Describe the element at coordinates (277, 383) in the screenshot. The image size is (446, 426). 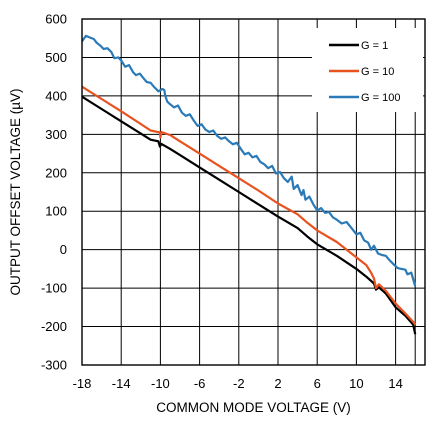
I see `x-tick-label: 2` at that location.